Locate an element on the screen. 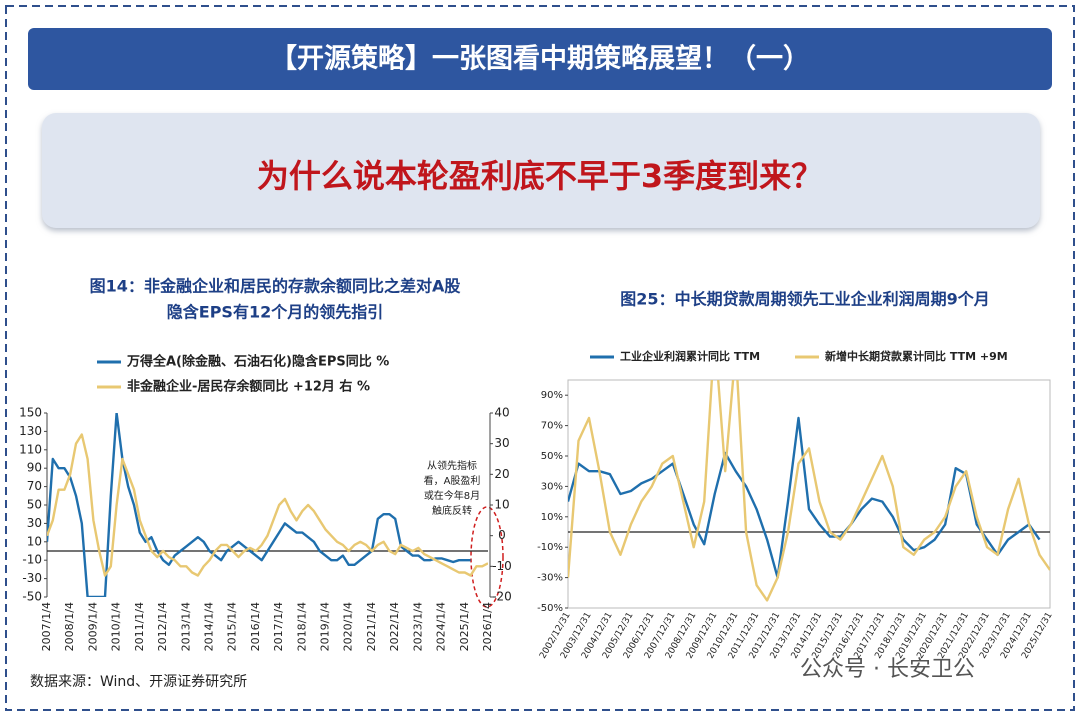 Image resolution: width=1080 pixels, height=716 pixels. legend-label: 新增中长期贷款累计同比 TTM +9M is located at coordinates (916, 356).